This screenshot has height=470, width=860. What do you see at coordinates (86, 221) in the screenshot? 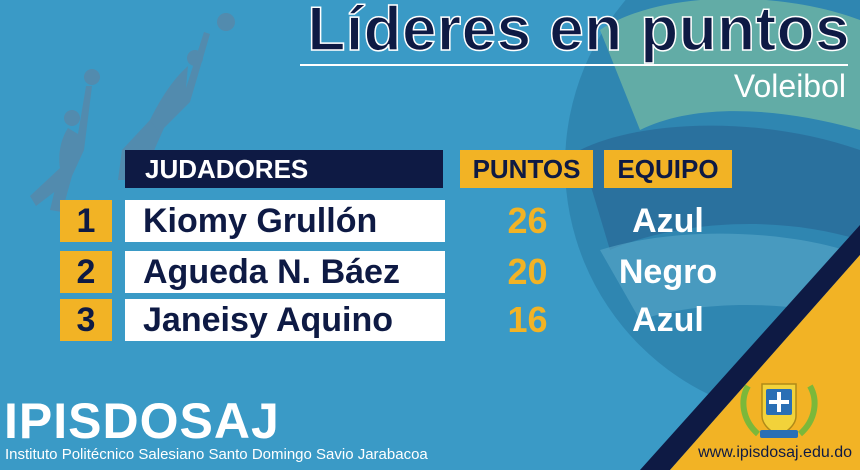
I see `rank-badge: 1` at bounding box center [86, 221].